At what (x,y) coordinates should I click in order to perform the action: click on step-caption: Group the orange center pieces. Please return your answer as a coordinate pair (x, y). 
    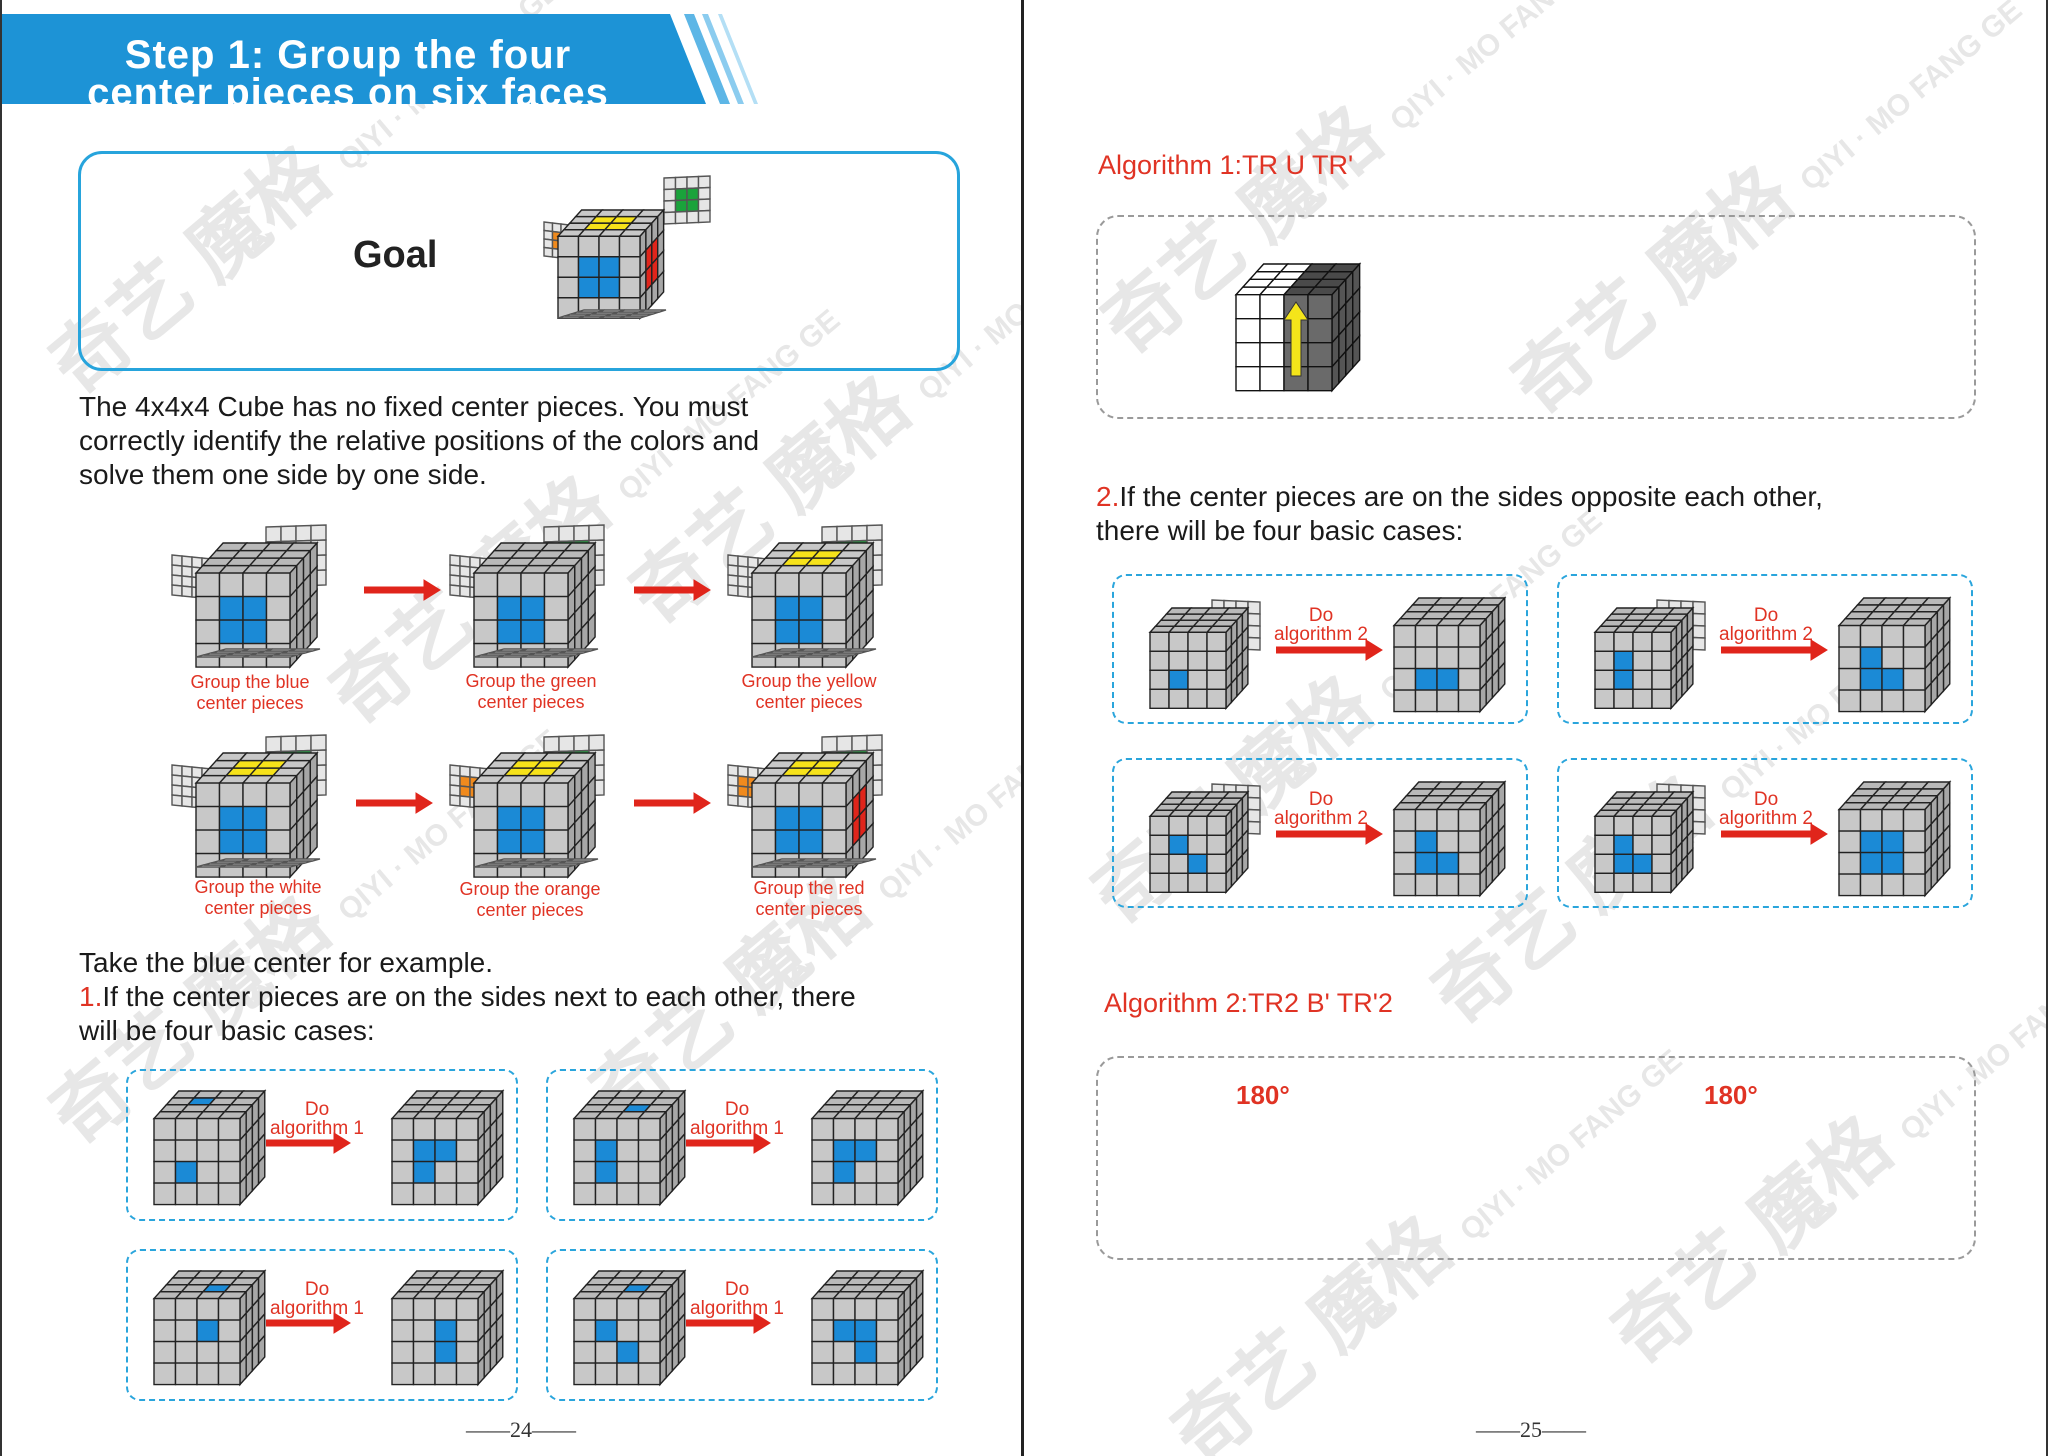
    Looking at the image, I should click on (530, 899).